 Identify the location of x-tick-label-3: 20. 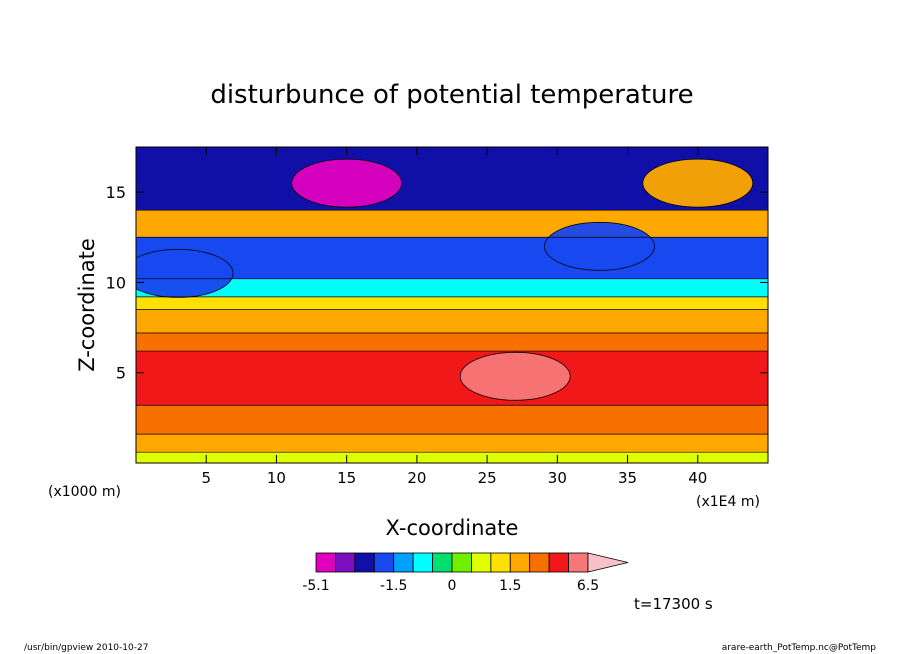
(416, 478).